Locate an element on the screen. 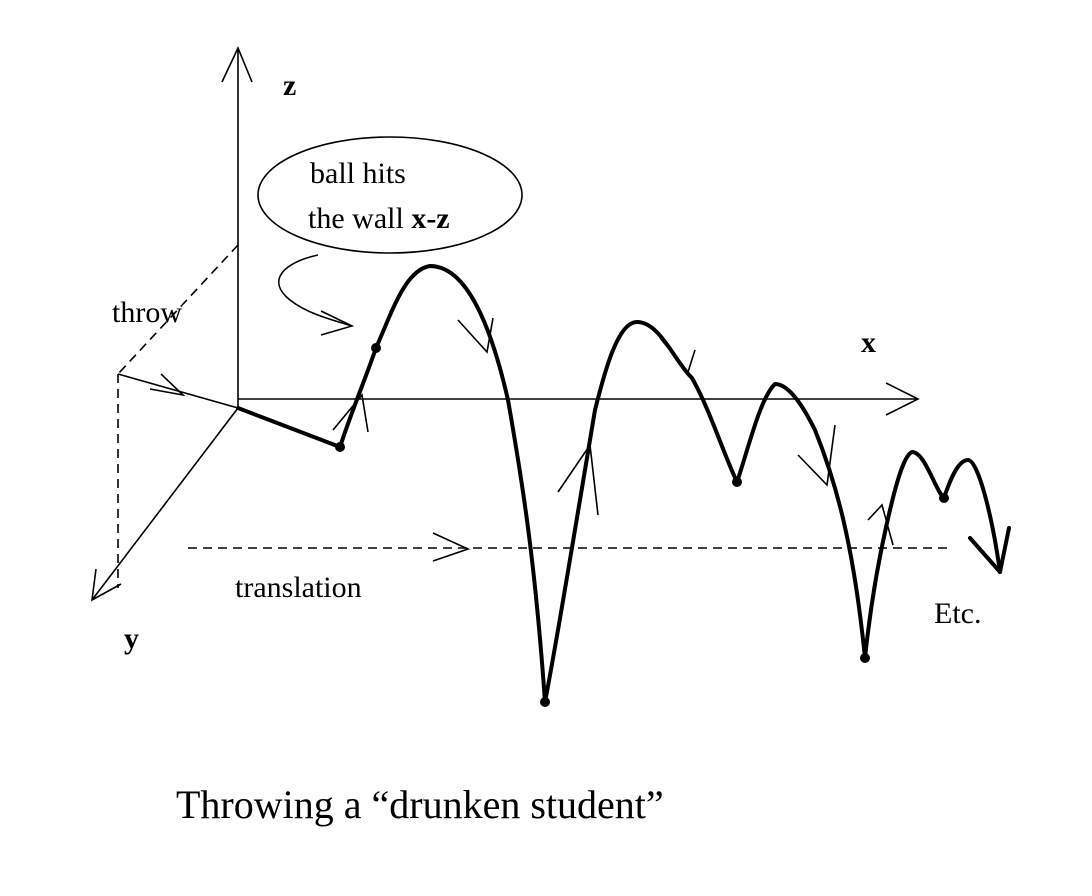 The height and width of the screenshot is (896, 1092). throw-label: throw is located at coordinates (147, 312).